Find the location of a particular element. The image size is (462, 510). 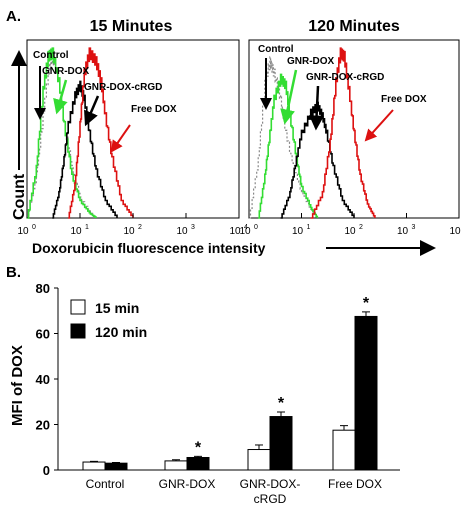

right-gnr-dox-crgd-label: GNR-DOX-cRGD is located at coordinates (345, 77).